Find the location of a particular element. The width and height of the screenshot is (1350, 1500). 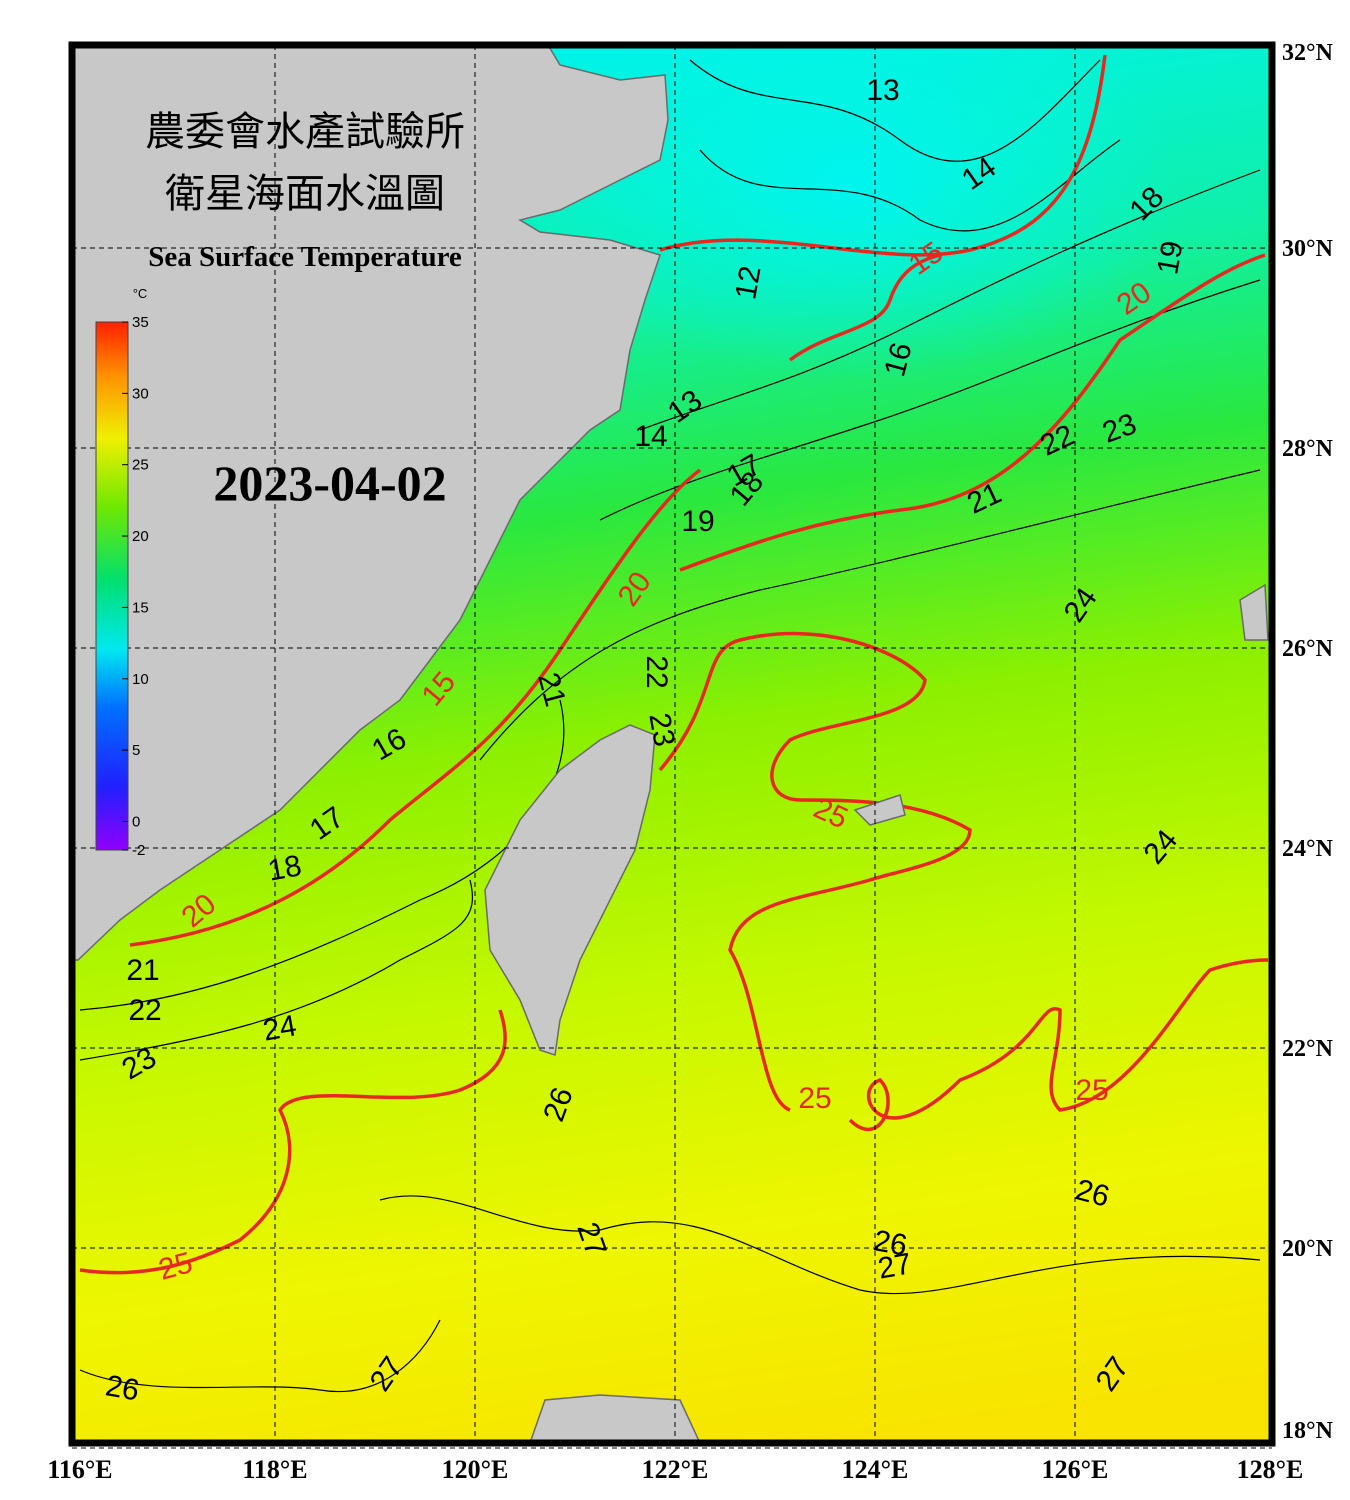

title-line: 衛星海面水溫圖 is located at coordinates (305, 193).